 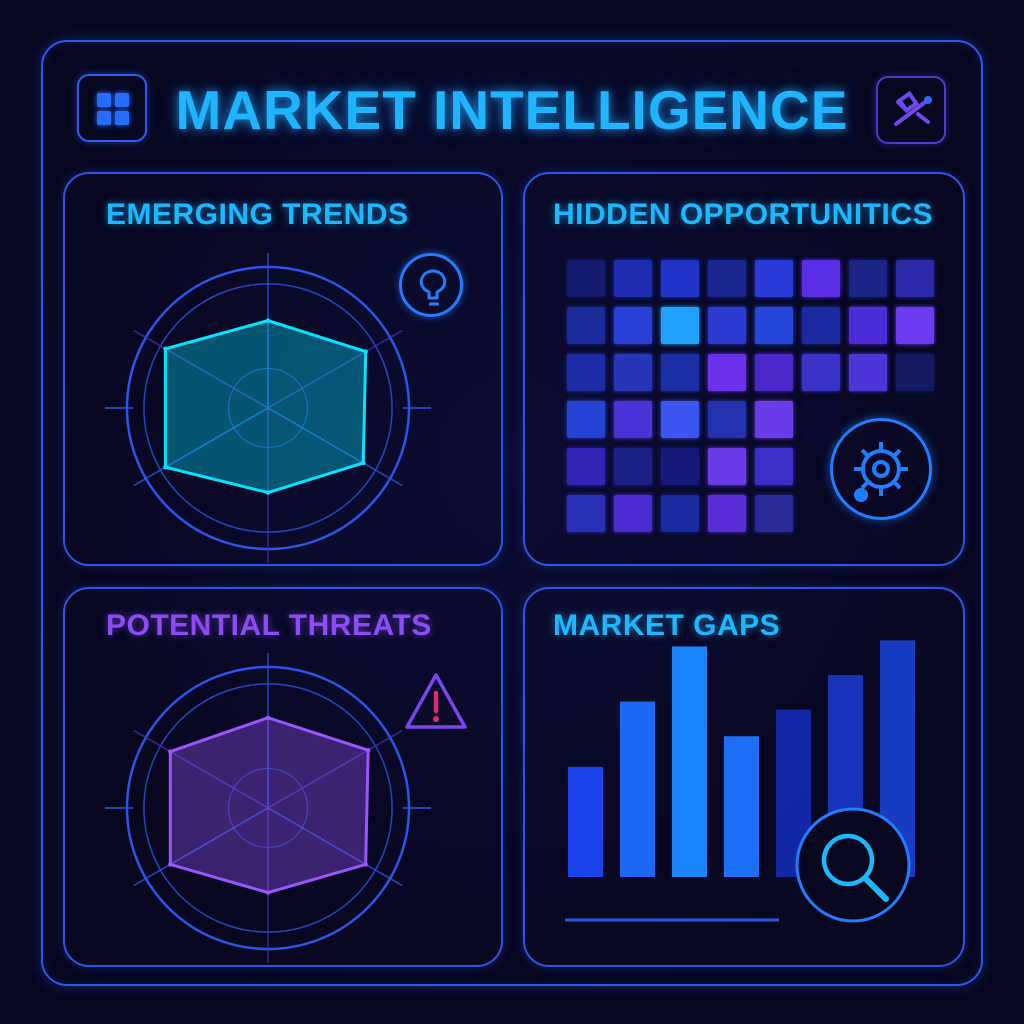 What do you see at coordinates (881, 469) in the screenshot?
I see `gear-icon` at bounding box center [881, 469].